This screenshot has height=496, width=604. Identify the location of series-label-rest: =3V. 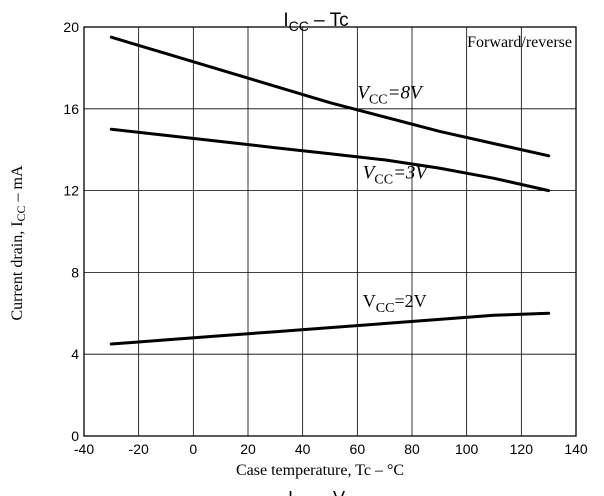
(411, 172).